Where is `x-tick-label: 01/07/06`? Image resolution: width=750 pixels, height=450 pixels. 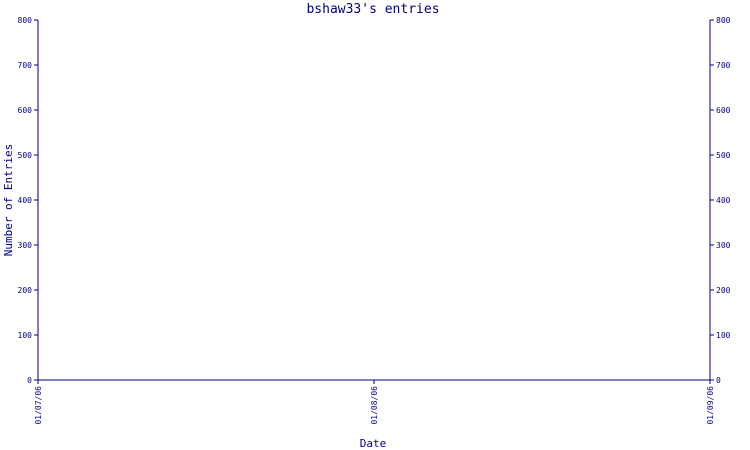 x-tick-label: 01/07/06 is located at coordinates (38, 405).